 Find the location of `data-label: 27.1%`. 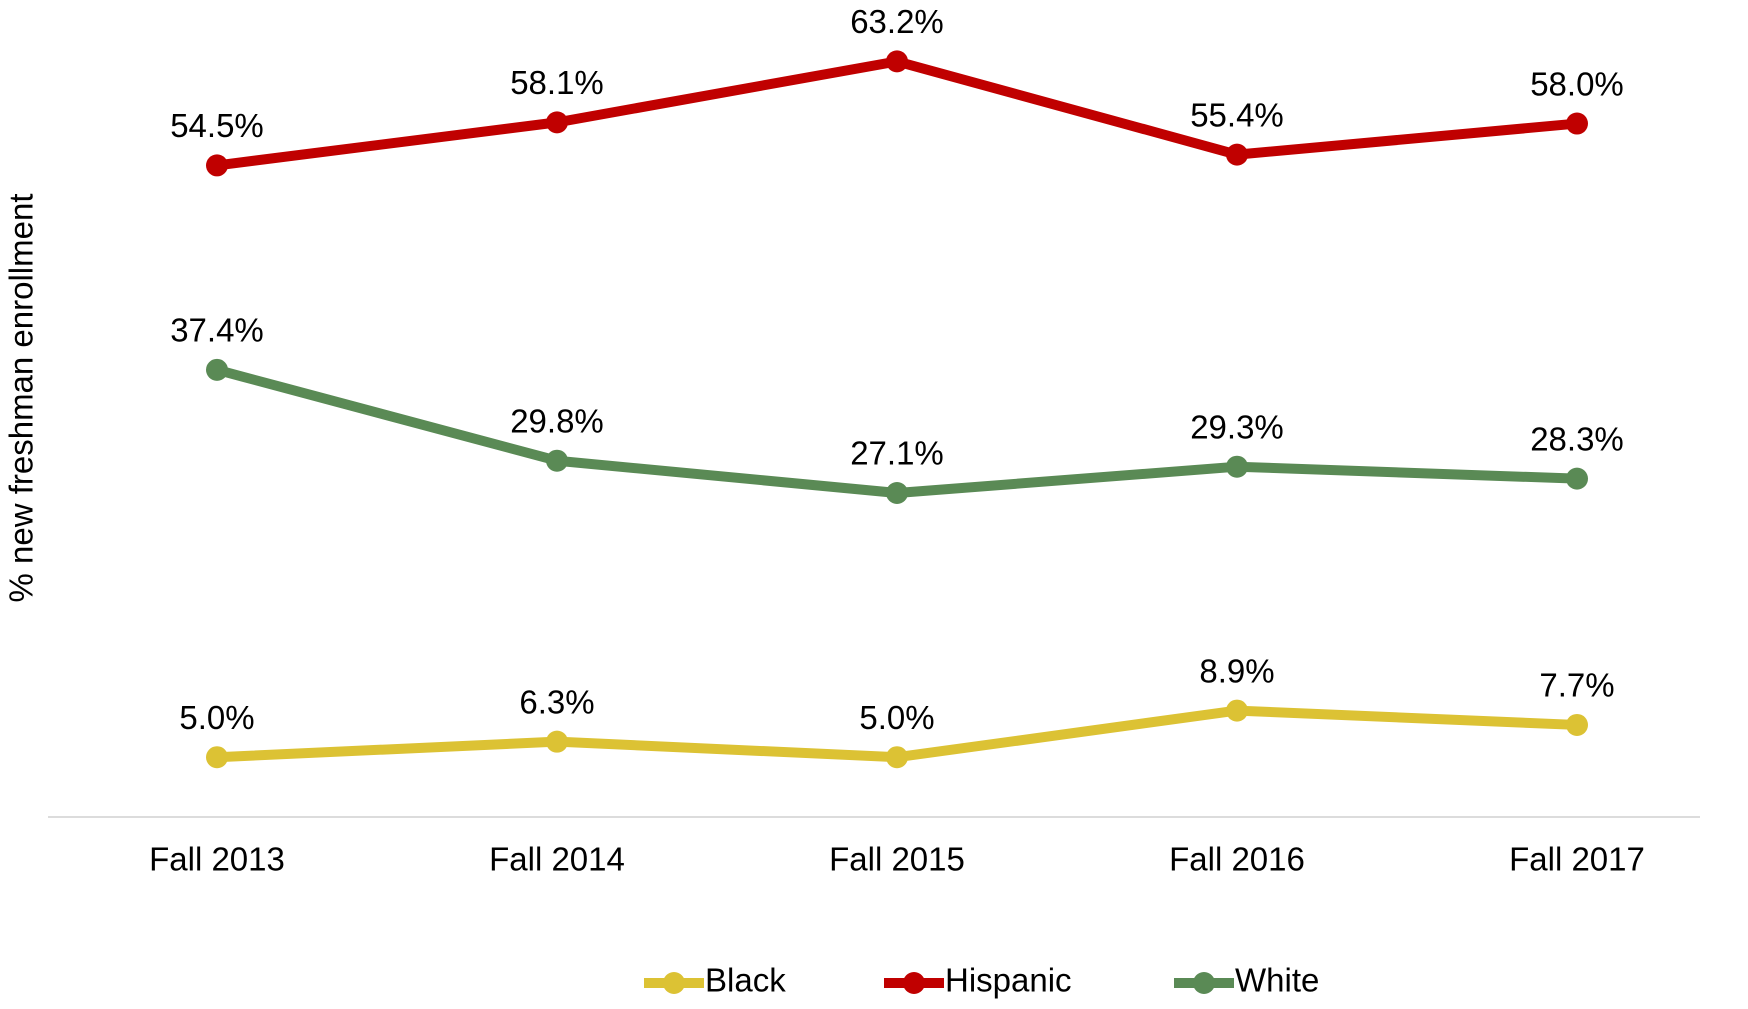

data-label: 27.1% is located at coordinates (897, 453).